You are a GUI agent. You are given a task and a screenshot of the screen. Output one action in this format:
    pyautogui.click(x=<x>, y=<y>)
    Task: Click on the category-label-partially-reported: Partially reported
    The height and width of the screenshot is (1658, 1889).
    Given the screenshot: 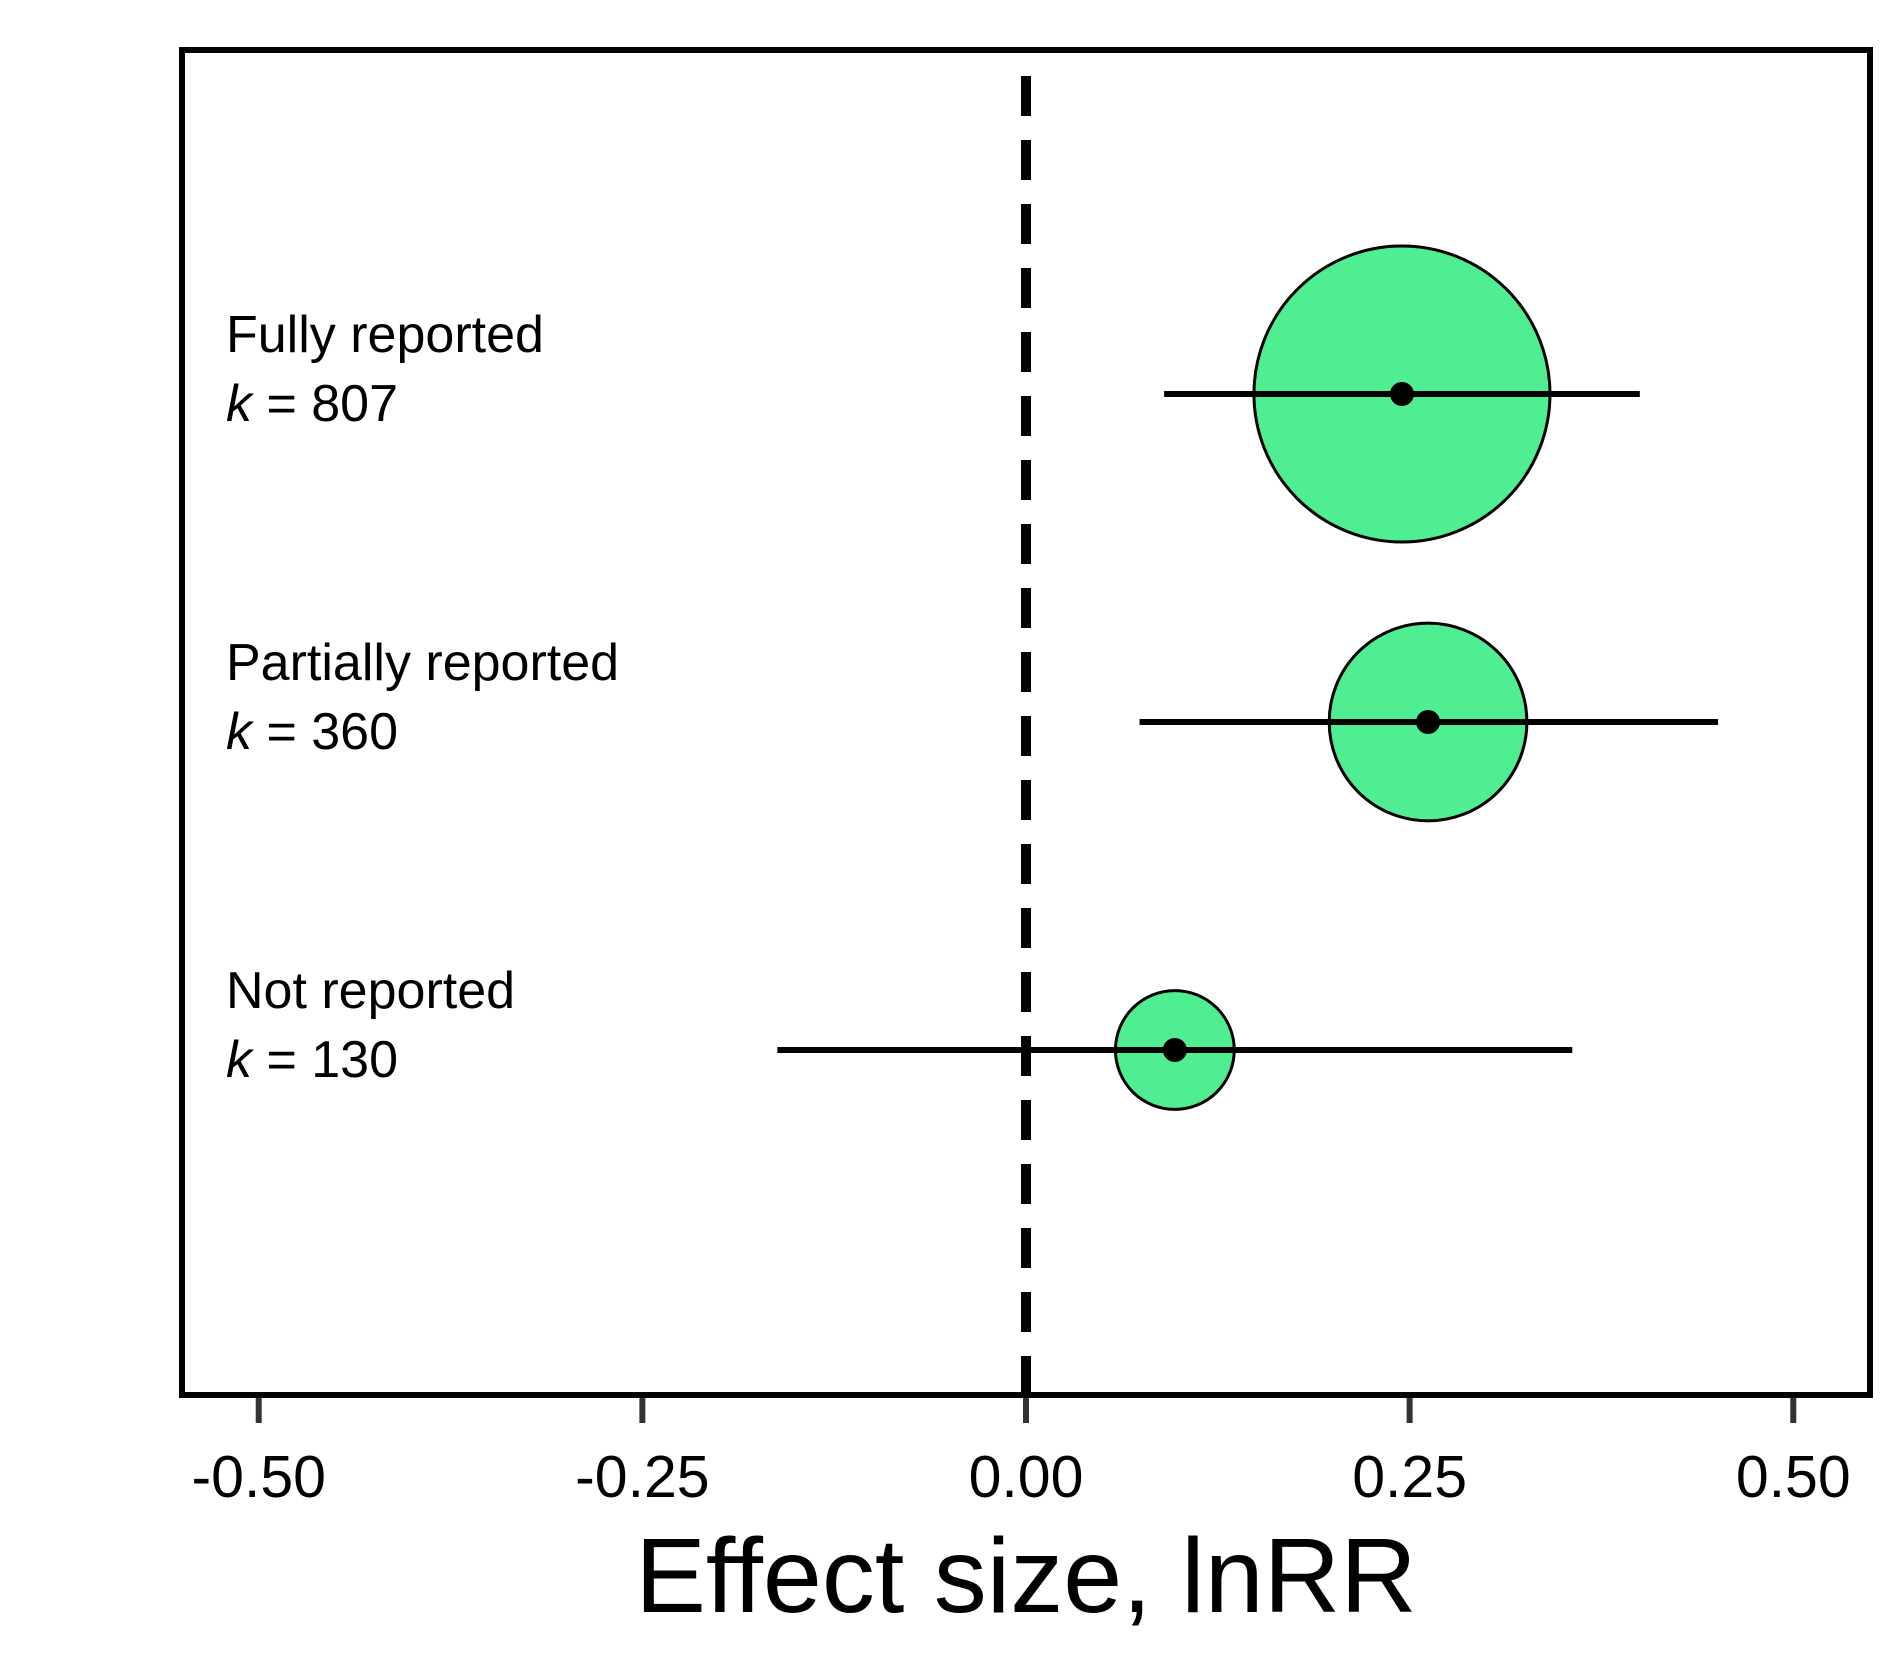 What is the action you would take?
    pyautogui.click(x=422, y=663)
    